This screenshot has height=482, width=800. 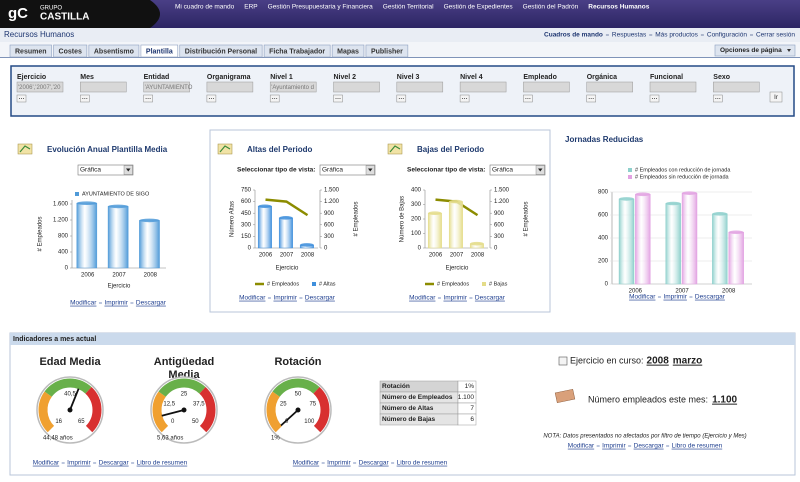 What do you see at coordinates (573, 35) in the screenshot?
I see `header-link: Cuadros de mando` at bounding box center [573, 35].